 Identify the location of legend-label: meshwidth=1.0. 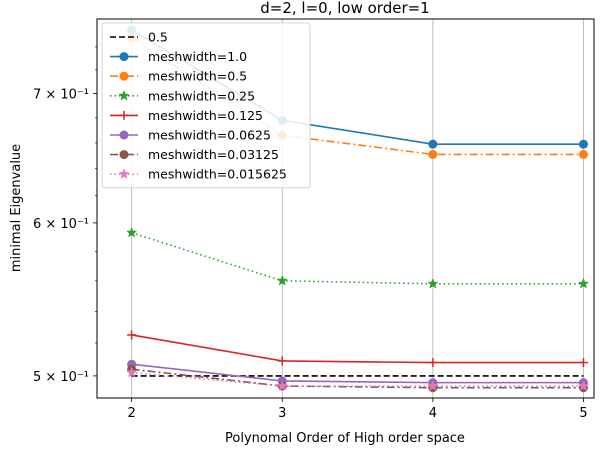
(197, 56).